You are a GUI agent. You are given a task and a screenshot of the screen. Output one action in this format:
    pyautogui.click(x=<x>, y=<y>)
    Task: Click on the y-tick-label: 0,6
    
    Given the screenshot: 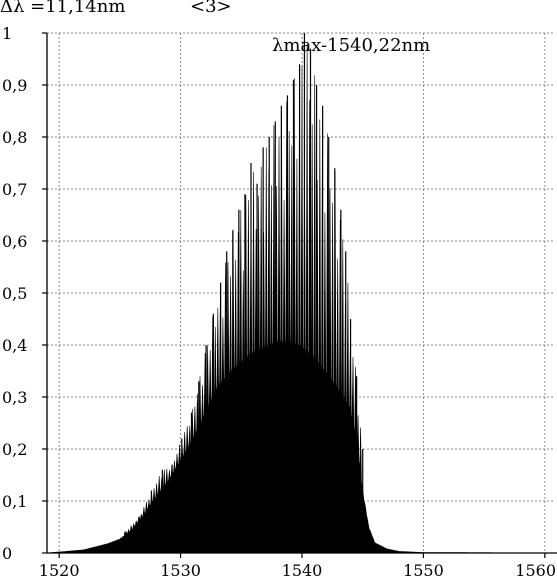 What is the action you would take?
    pyautogui.click(x=14, y=241)
    